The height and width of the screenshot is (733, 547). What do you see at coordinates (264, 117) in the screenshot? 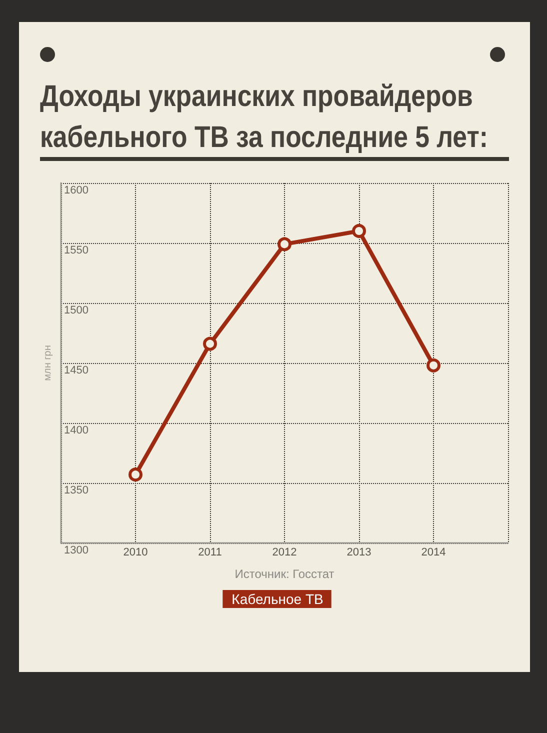
I see `chart-title: Доходы украинских провайдеров кабельного ТВ за последние 5 лет:` at bounding box center [264, 117].